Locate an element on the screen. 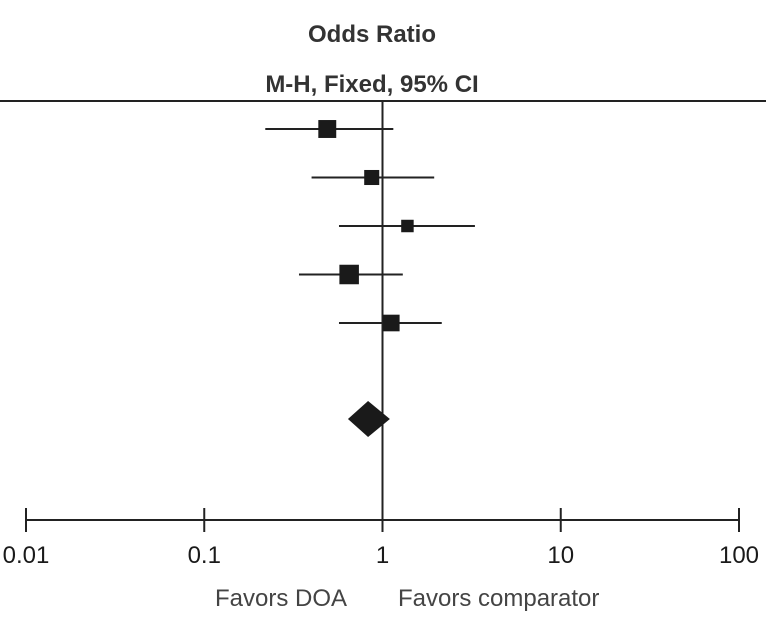 The image size is (766, 617). favors-right-label: Favors comparator is located at coordinates (498, 598).